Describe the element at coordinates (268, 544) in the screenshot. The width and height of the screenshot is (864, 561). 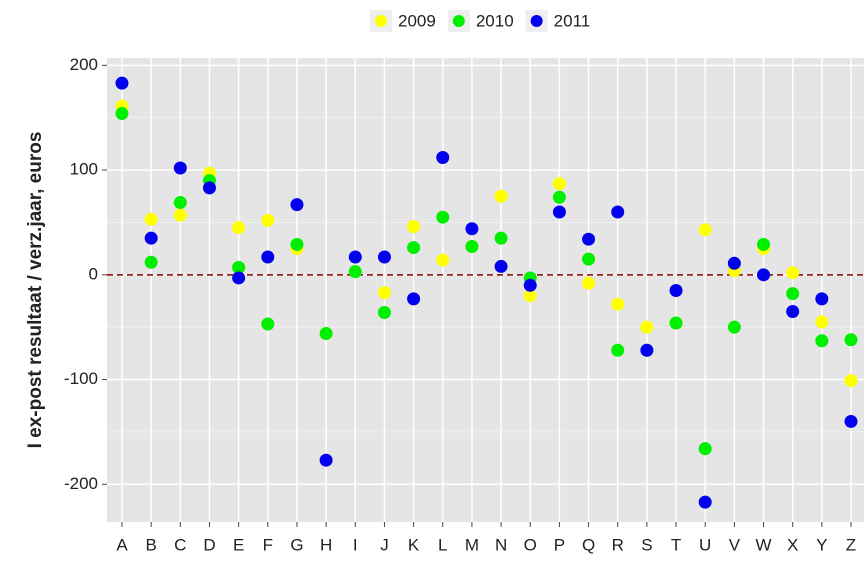
I see `x-tick-label: F` at that location.